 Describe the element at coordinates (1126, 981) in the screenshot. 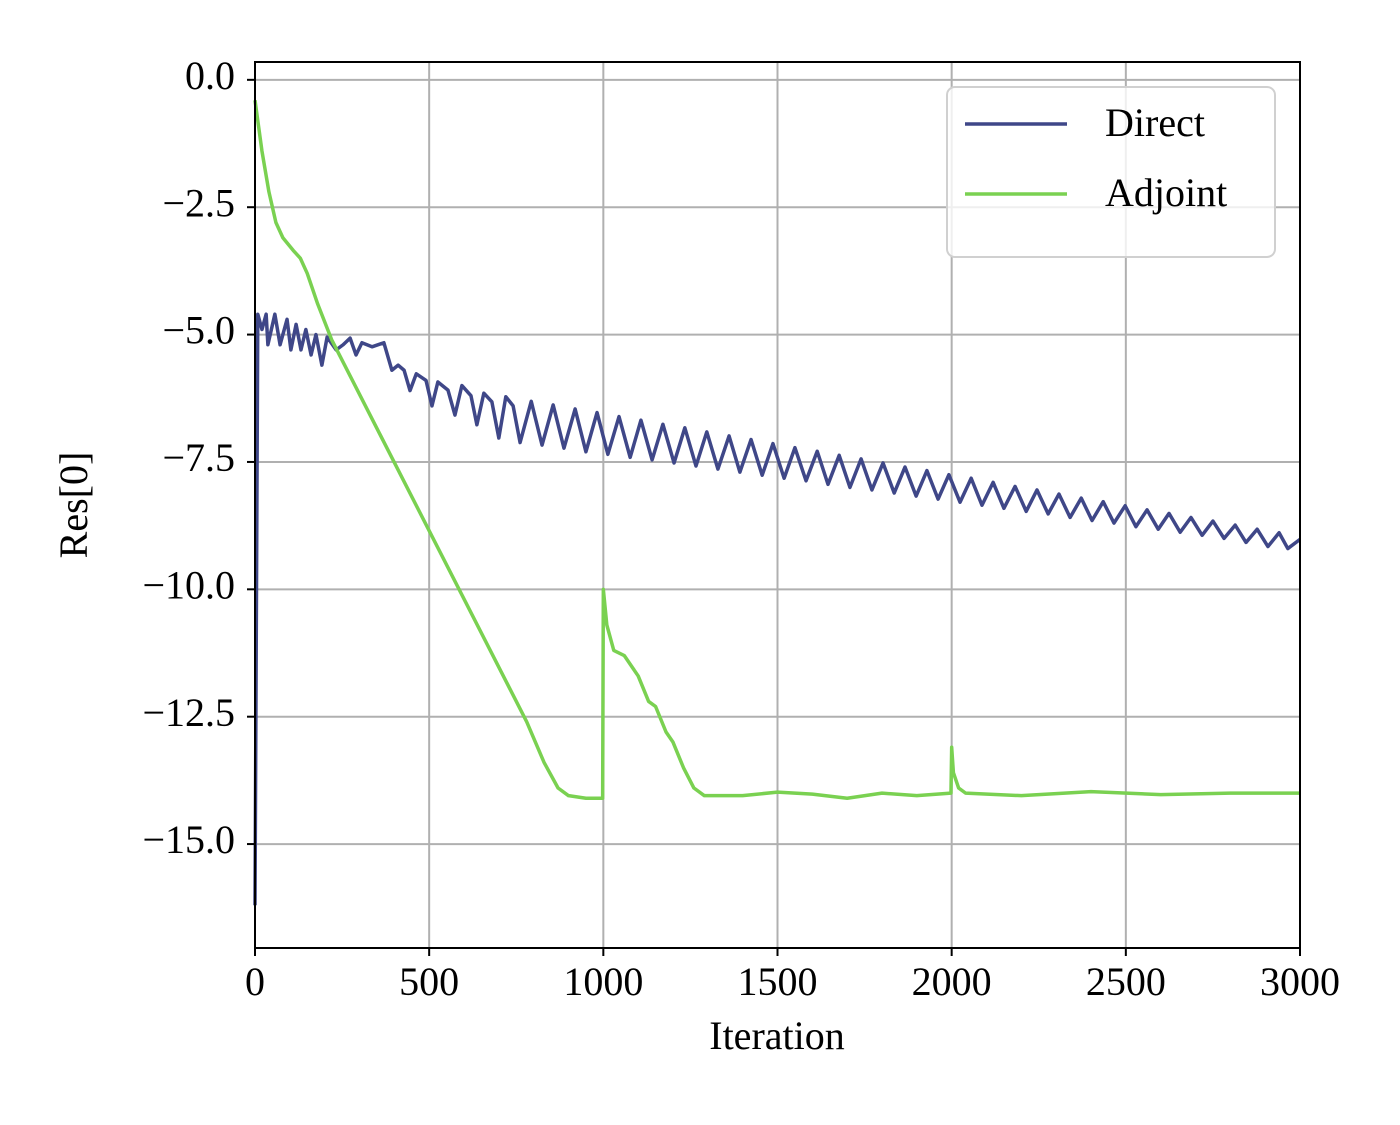

I see `x-tick-label: 2500` at that location.